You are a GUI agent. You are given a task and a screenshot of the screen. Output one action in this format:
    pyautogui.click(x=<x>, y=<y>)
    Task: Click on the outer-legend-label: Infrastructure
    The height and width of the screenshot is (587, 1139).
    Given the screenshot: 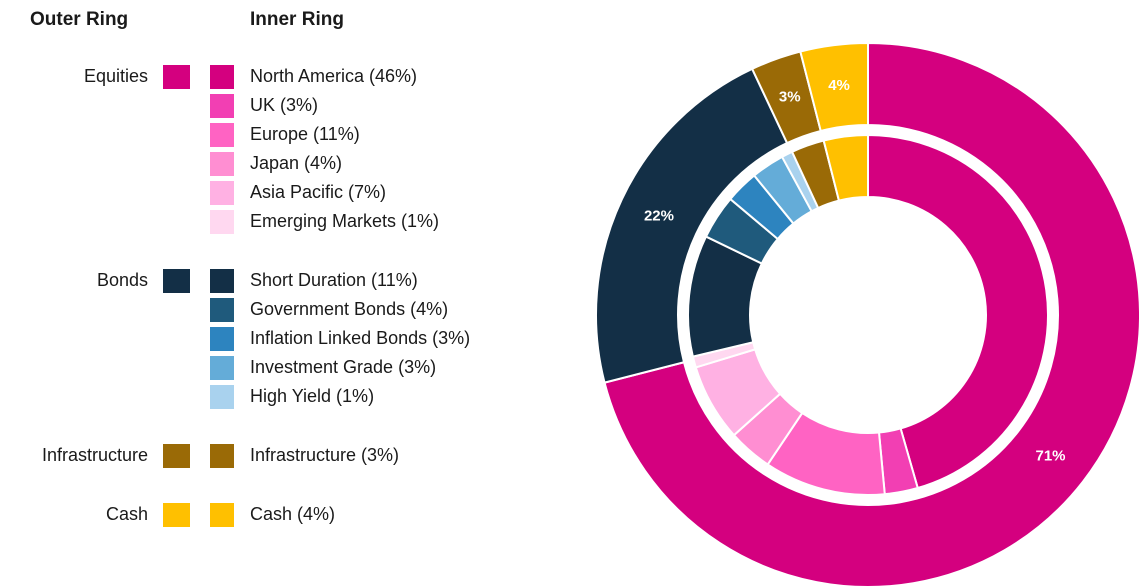 What is the action you would take?
    pyautogui.click(x=95, y=455)
    